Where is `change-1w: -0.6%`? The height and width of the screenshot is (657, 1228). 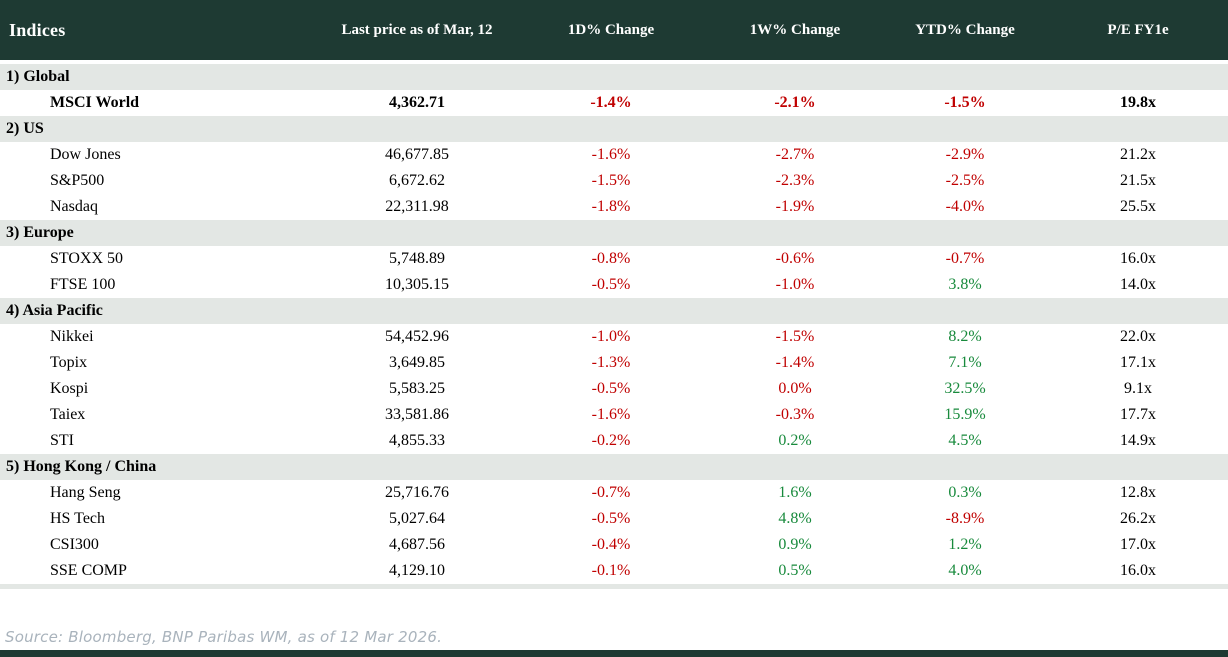 change-1w: -0.6% is located at coordinates (795, 259).